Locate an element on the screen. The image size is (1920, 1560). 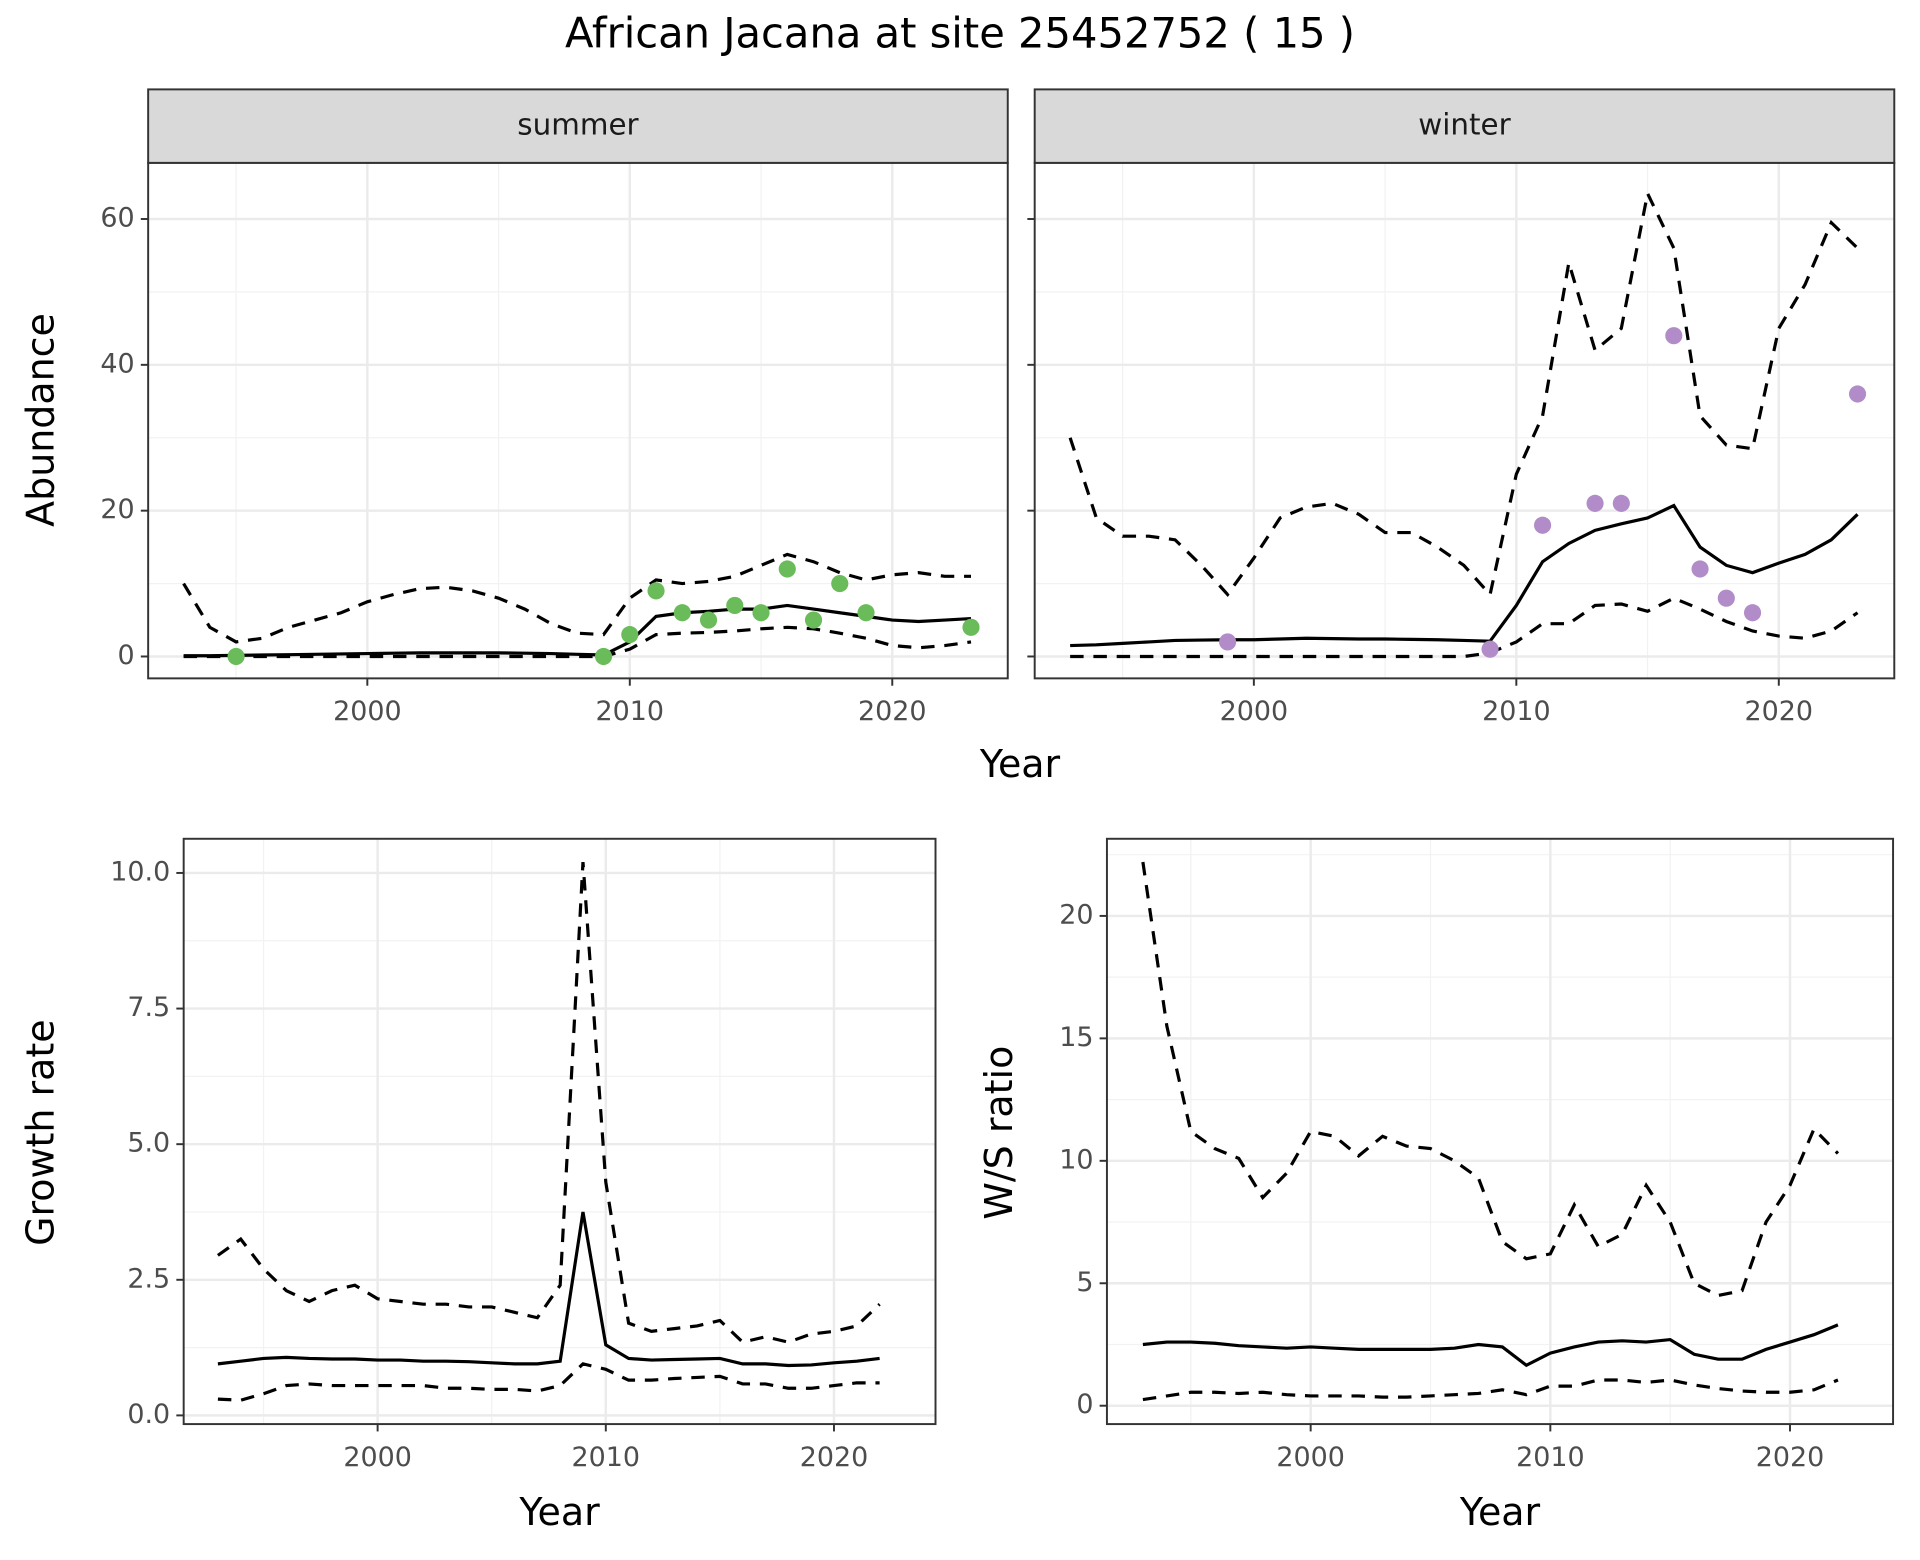
y-tick-label: 40 is located at coordinates (117, 363).